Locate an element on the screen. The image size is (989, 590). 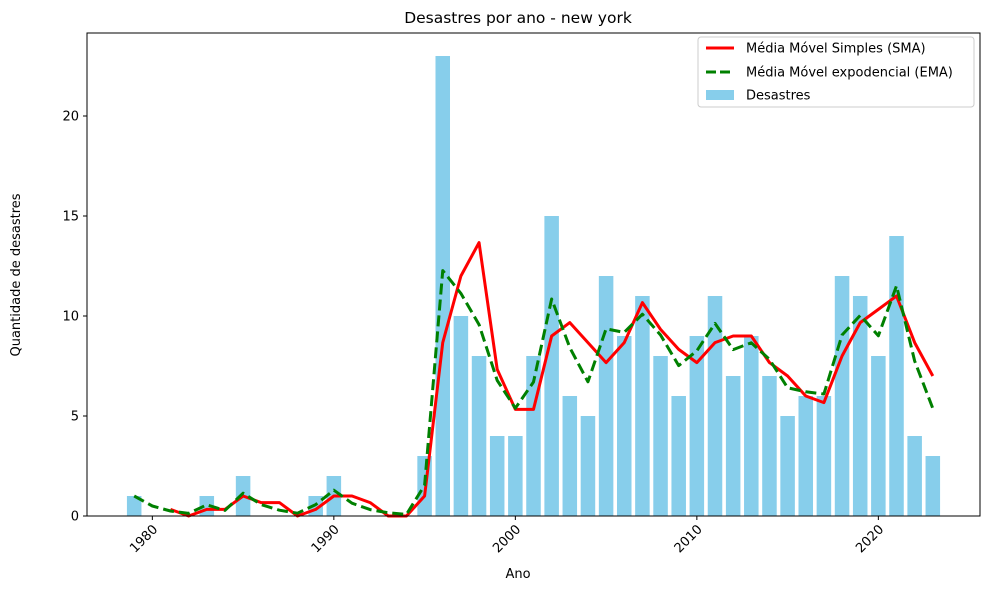
chart-title: Desastres por ano - new york is located at coordinates (518, 18).